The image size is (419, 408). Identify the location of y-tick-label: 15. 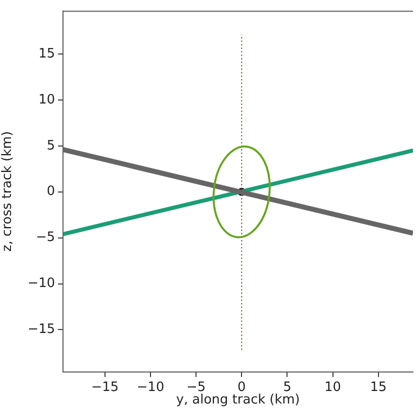
(46, 54).